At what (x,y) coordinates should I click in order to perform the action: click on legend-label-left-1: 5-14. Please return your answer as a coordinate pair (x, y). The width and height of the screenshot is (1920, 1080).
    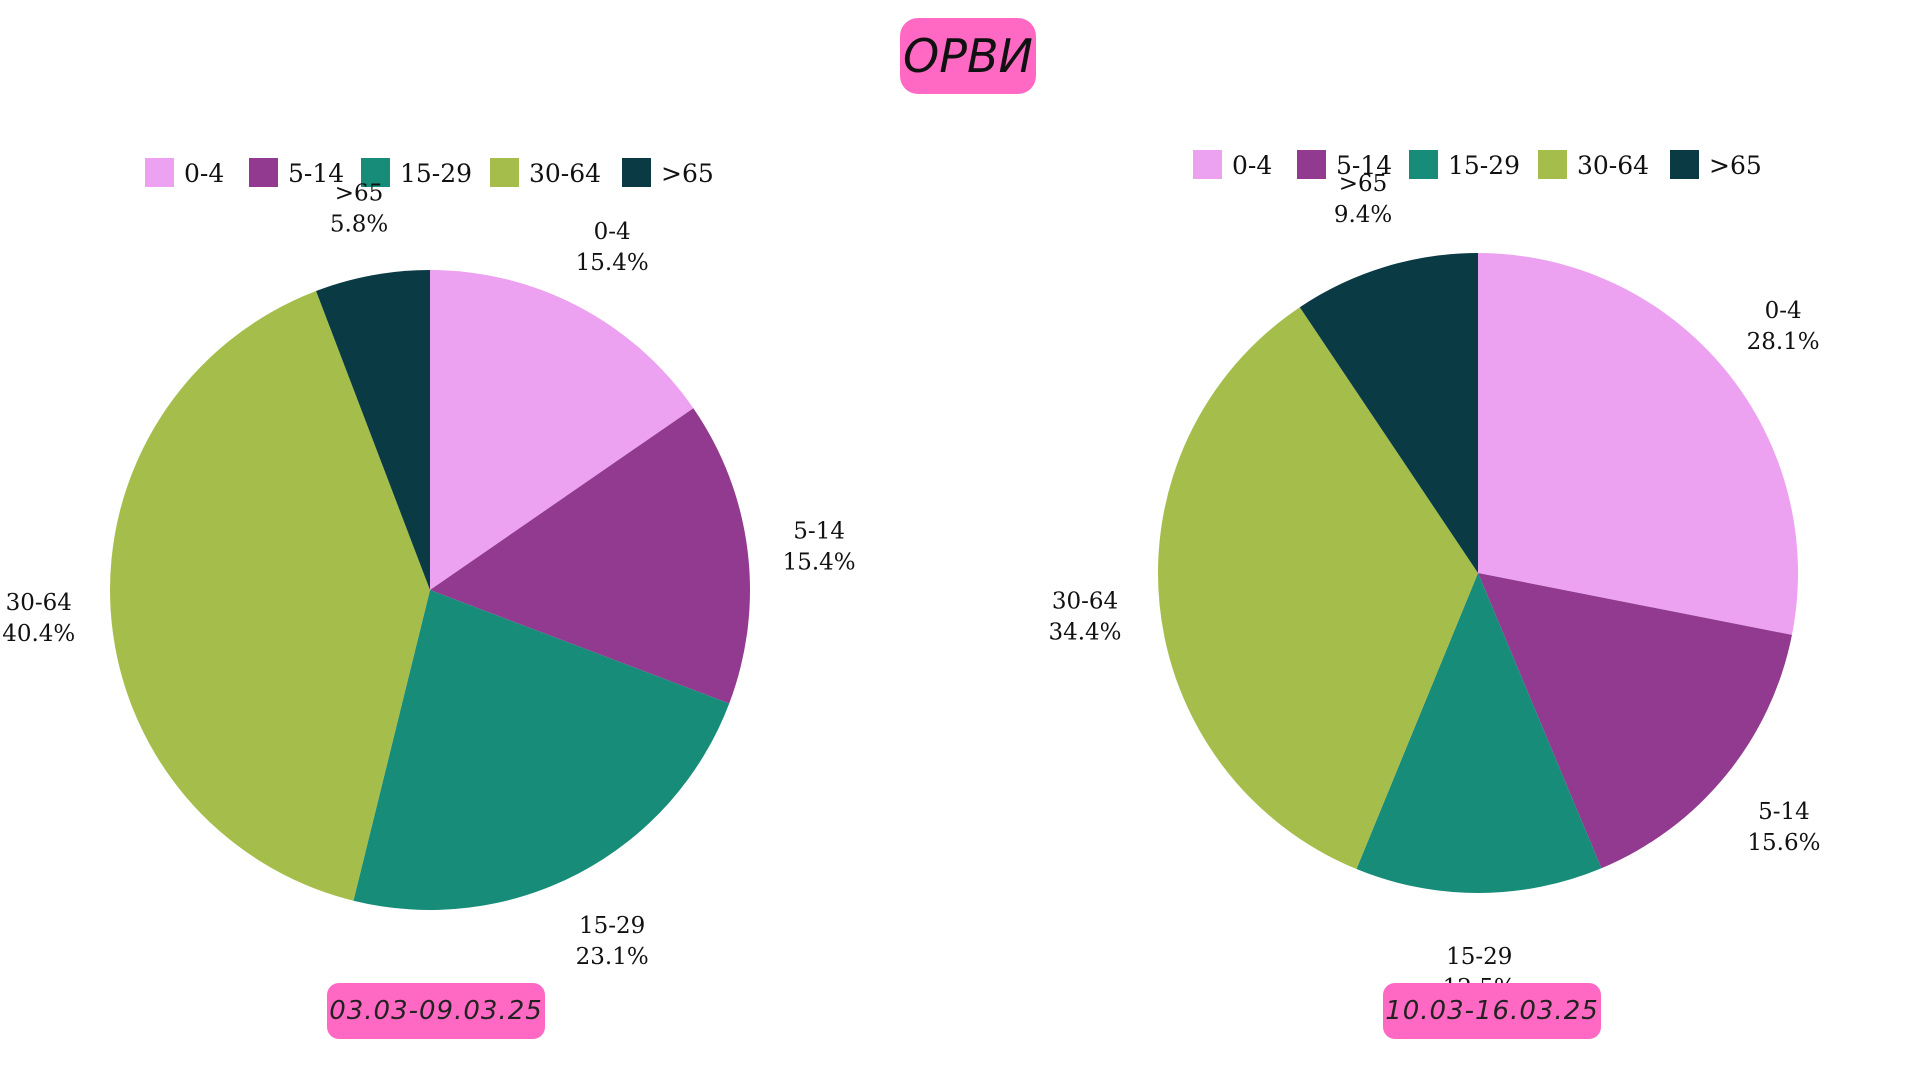
    Looking at the image, I should click on (316, 173).